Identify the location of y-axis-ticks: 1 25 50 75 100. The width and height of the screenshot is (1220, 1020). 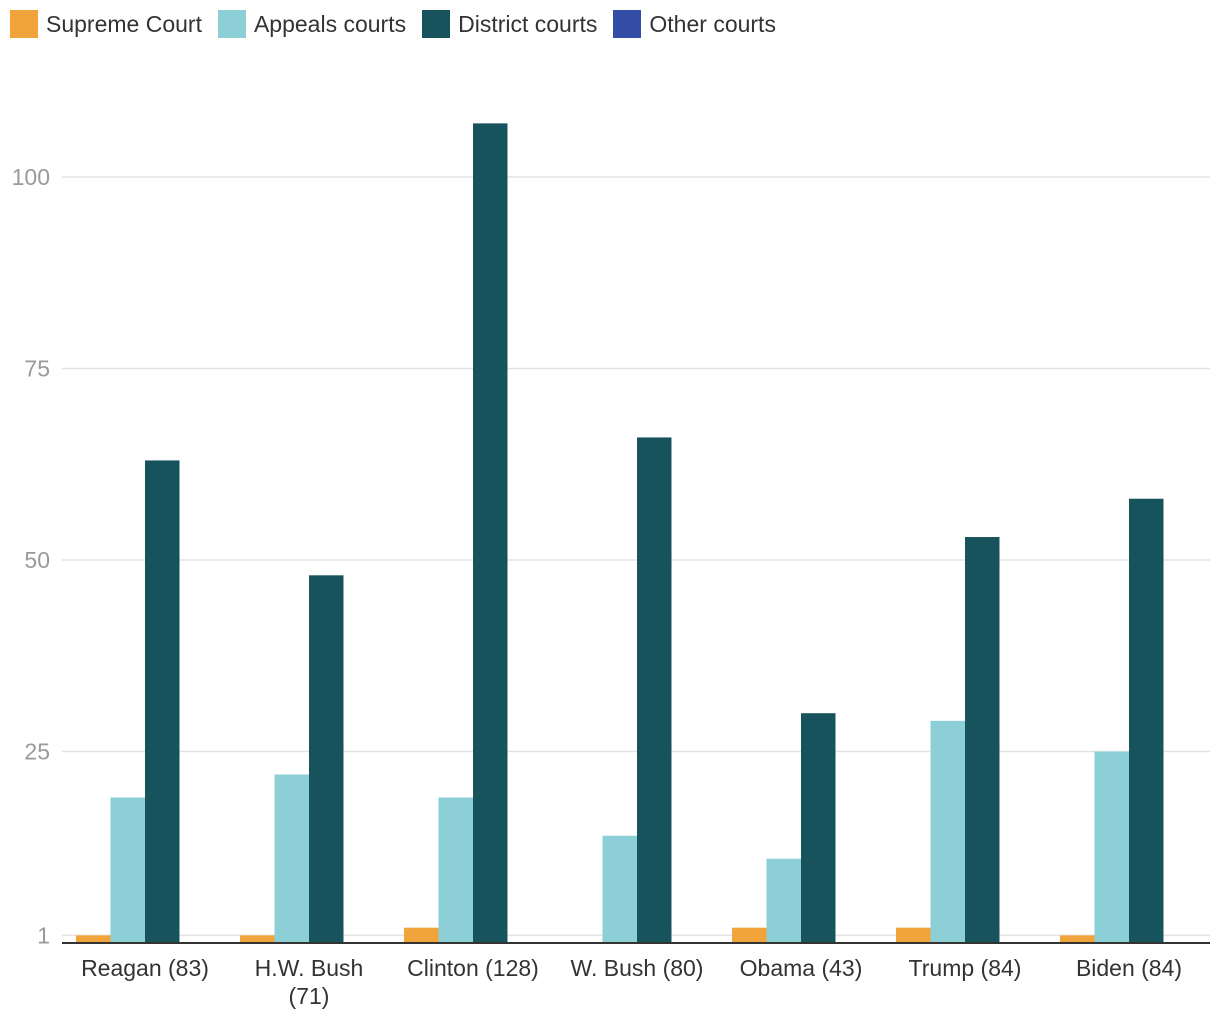
(31, 556).